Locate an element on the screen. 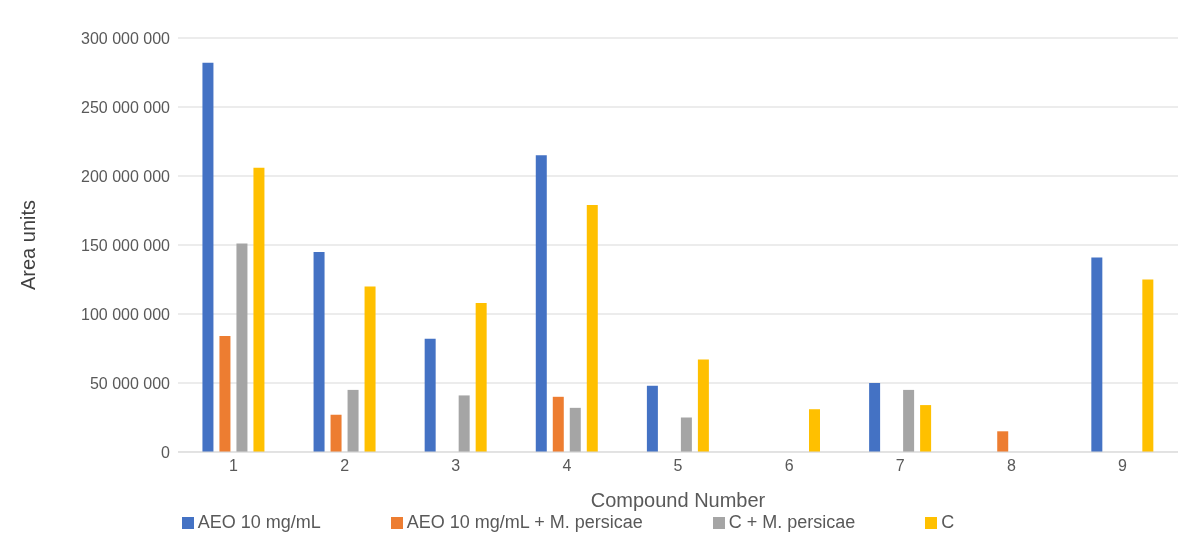 The image size is (1197, 547). y-tick-label: 150 000 000 is located at coordinates (126, 245).